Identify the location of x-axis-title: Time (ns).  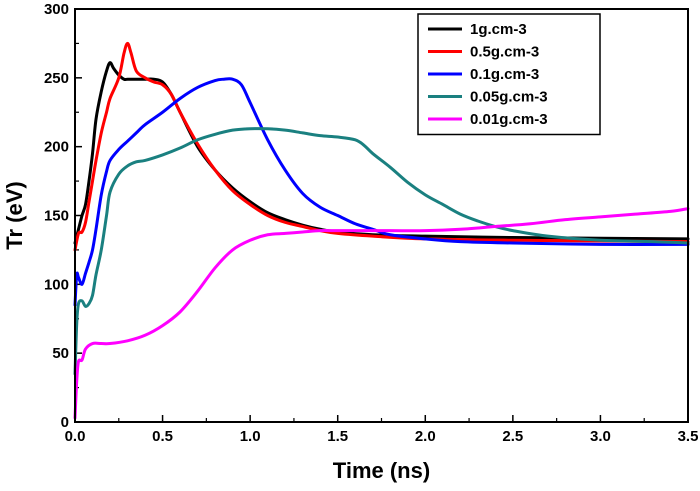
(381, 470).